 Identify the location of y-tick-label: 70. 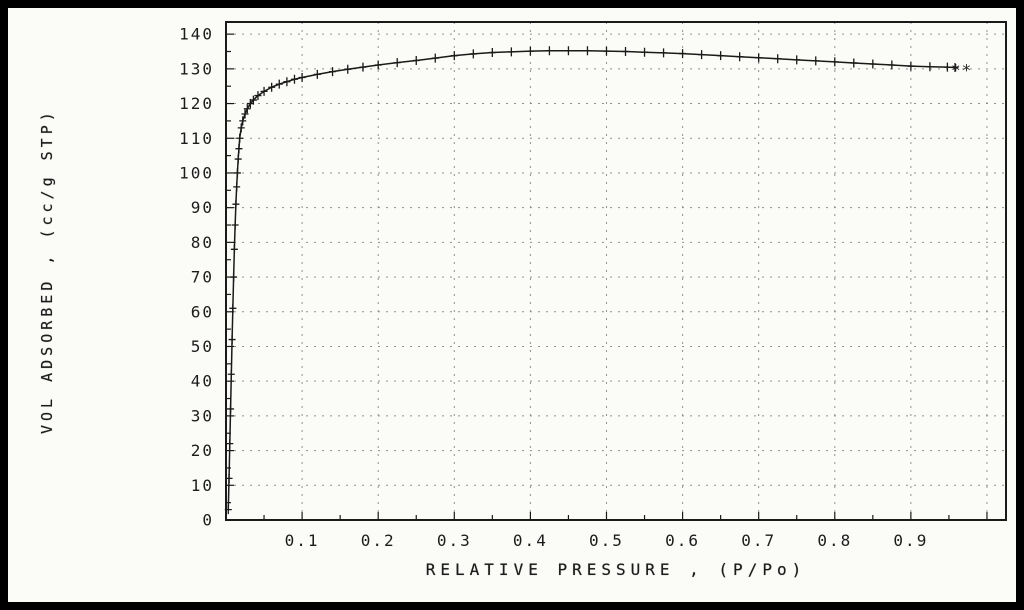
(202, 277).